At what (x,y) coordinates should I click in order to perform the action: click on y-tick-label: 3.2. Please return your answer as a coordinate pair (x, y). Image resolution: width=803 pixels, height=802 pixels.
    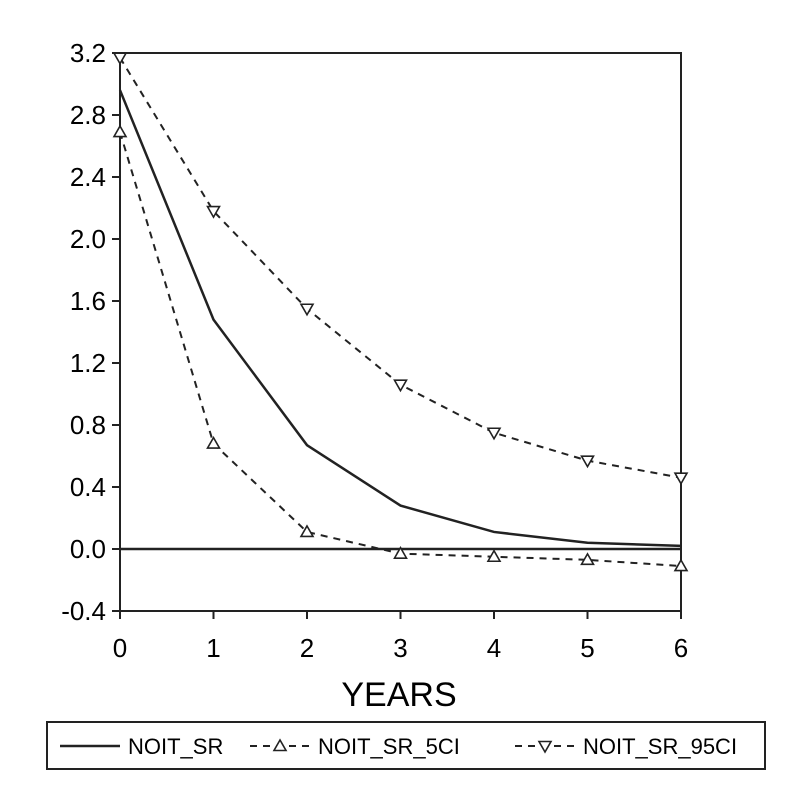
    Looking at the image, I should click on (88, 53).